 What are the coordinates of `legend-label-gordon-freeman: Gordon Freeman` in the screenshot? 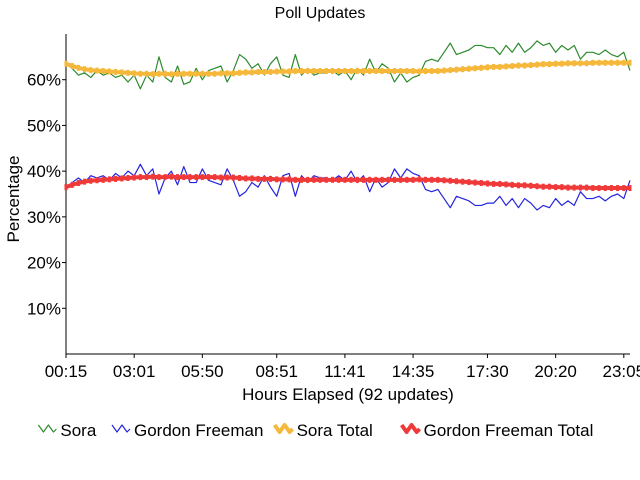 It's located at (198, 430).